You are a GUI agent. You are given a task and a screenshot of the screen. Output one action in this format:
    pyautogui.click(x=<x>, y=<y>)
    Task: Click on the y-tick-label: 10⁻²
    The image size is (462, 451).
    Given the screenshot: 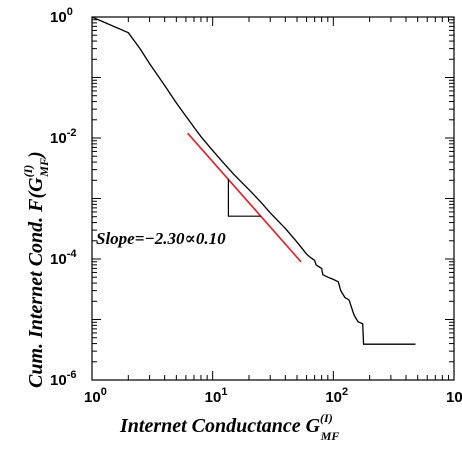 What is the action you would take?
    pyautogui.click(x=63, y=137)
    